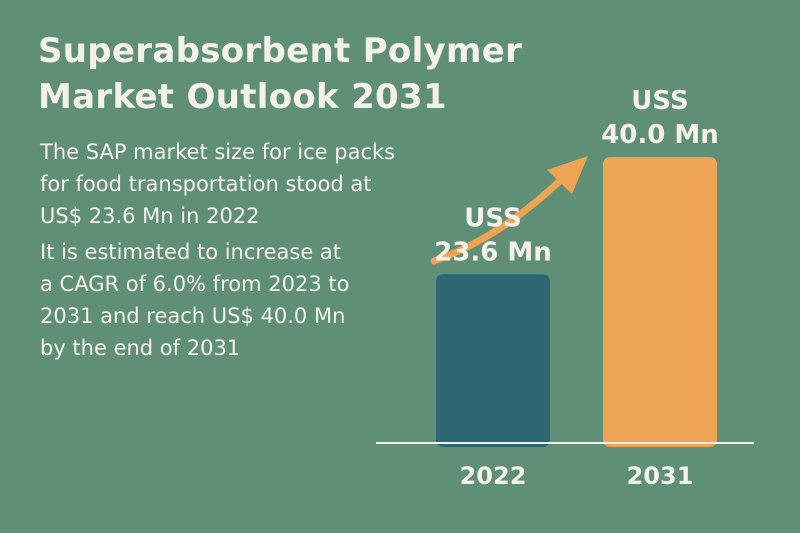  Describe the element at coordinates (493, 360) in the screenshot. I see `bar-2022` at that location.